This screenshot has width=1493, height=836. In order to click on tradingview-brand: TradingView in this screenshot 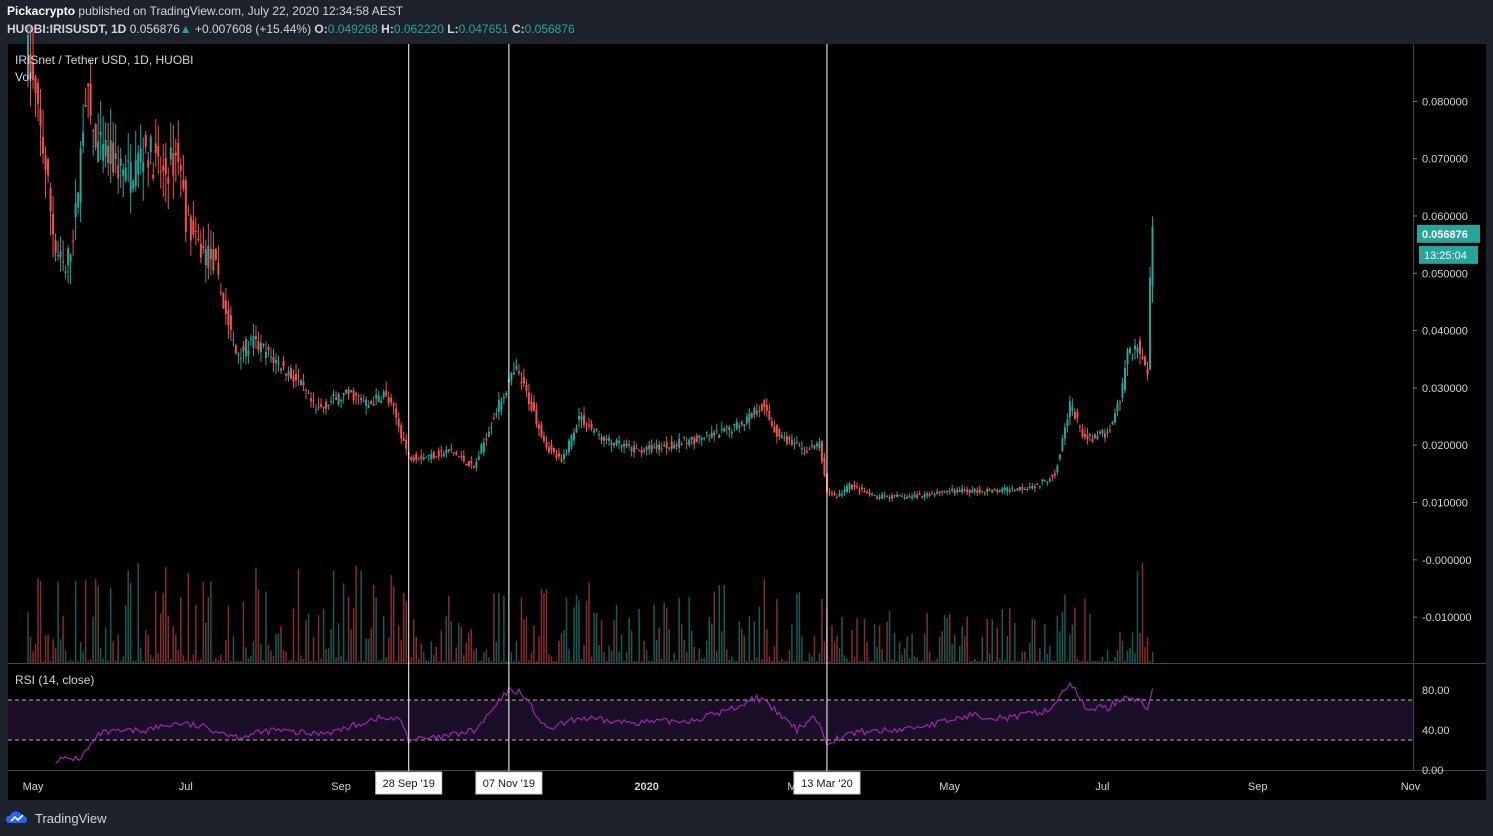, I will do `click(56, 818)`.